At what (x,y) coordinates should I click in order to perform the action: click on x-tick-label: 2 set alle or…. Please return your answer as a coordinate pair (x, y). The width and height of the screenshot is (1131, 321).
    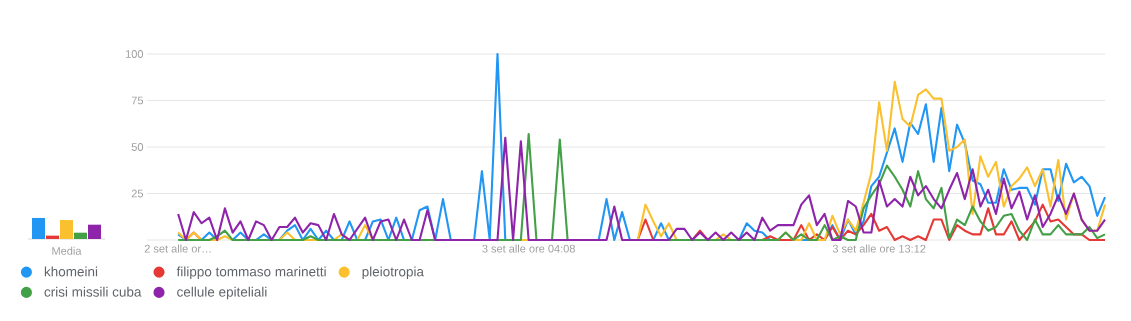
    Looking at the image, I should click on (177, 248).